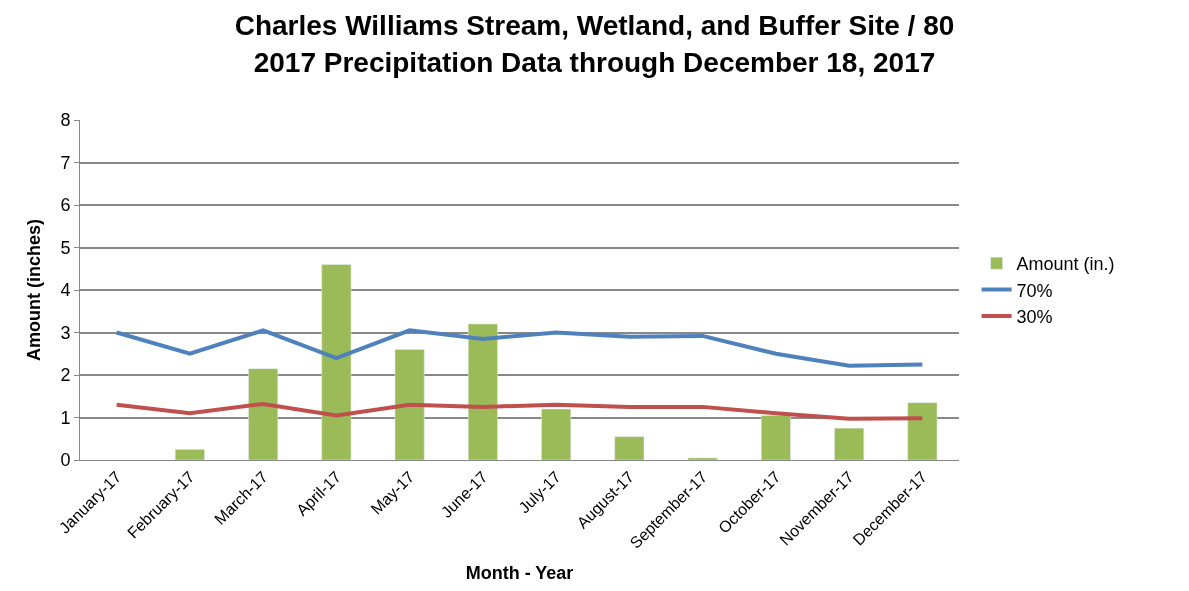  Describe the element at coordinates (65, 290) in the screenshot. I see `y-tick-label: 4` at that location.